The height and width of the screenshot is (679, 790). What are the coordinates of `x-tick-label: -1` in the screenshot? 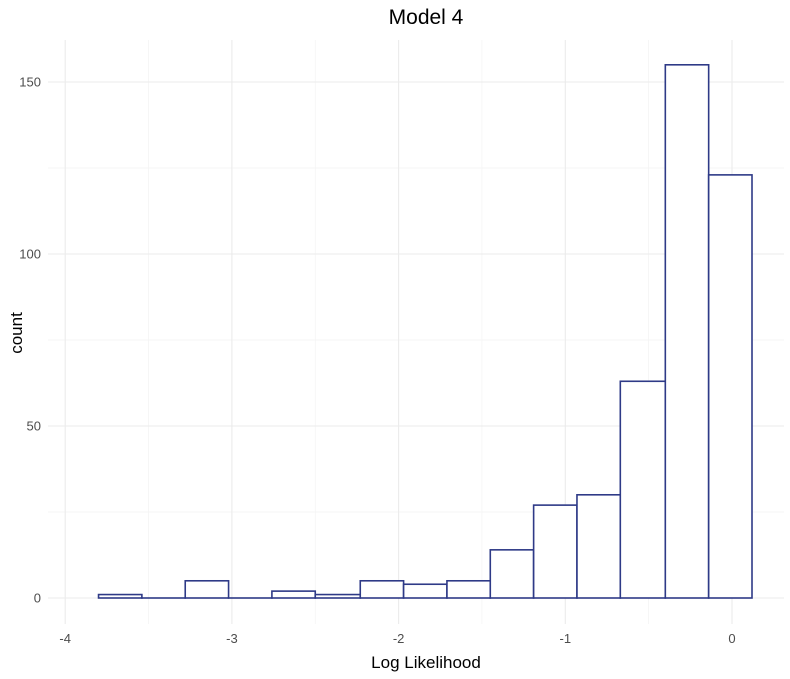 It's located at (566, 638).